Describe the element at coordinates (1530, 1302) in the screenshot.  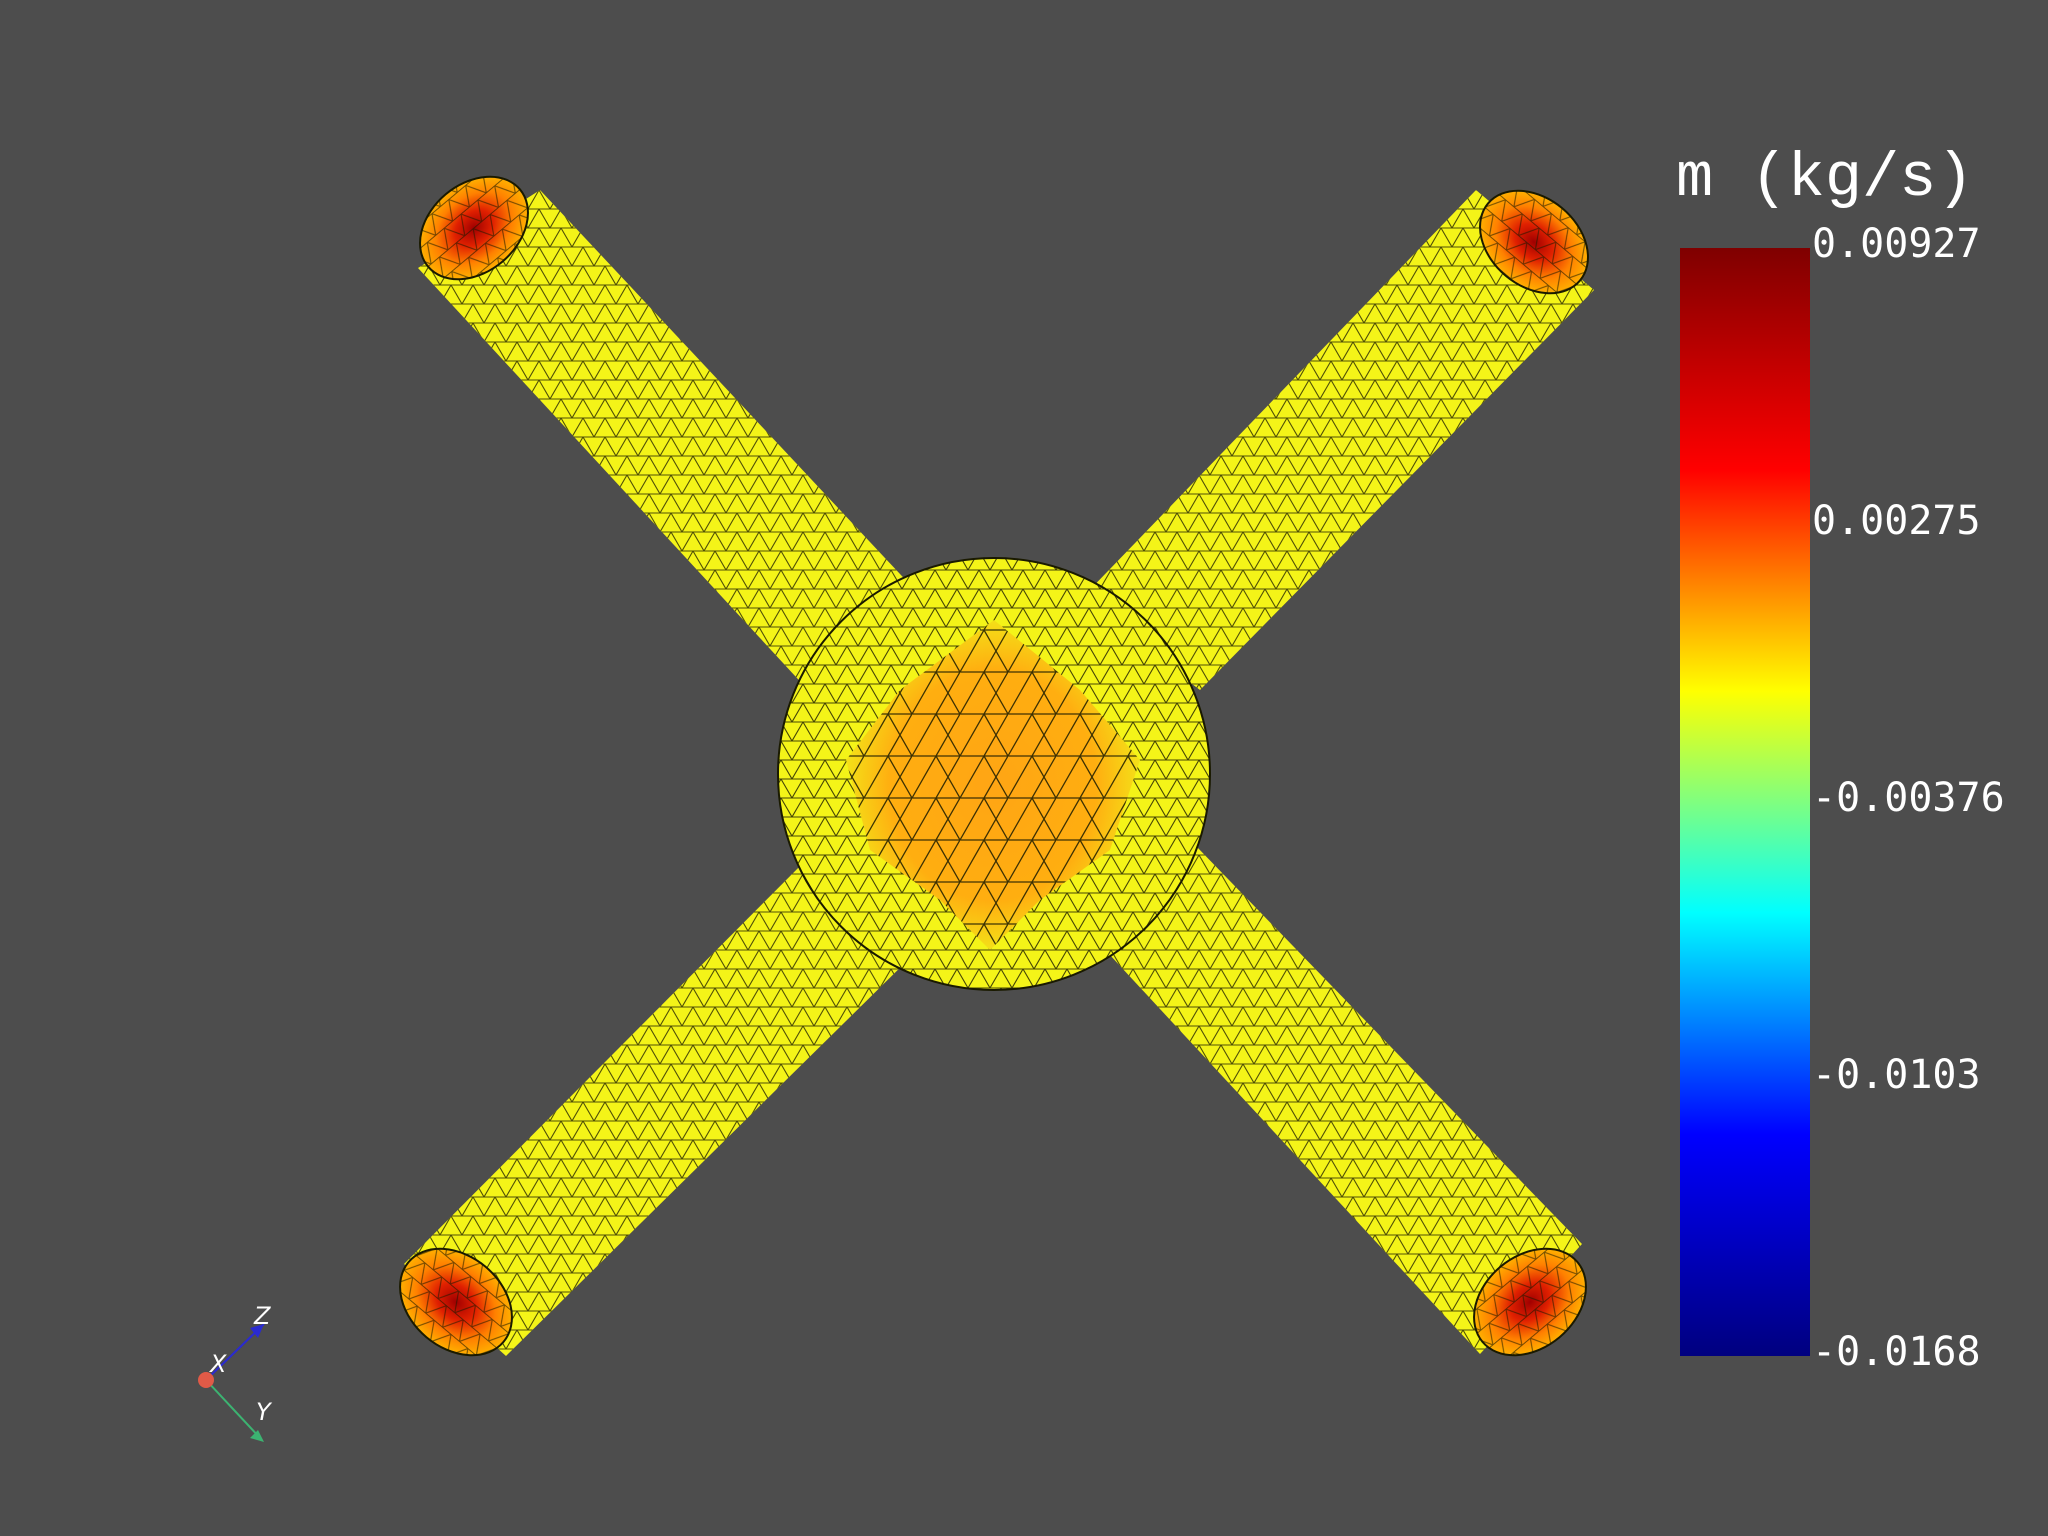
I see `outlet-lower-right` at that location.